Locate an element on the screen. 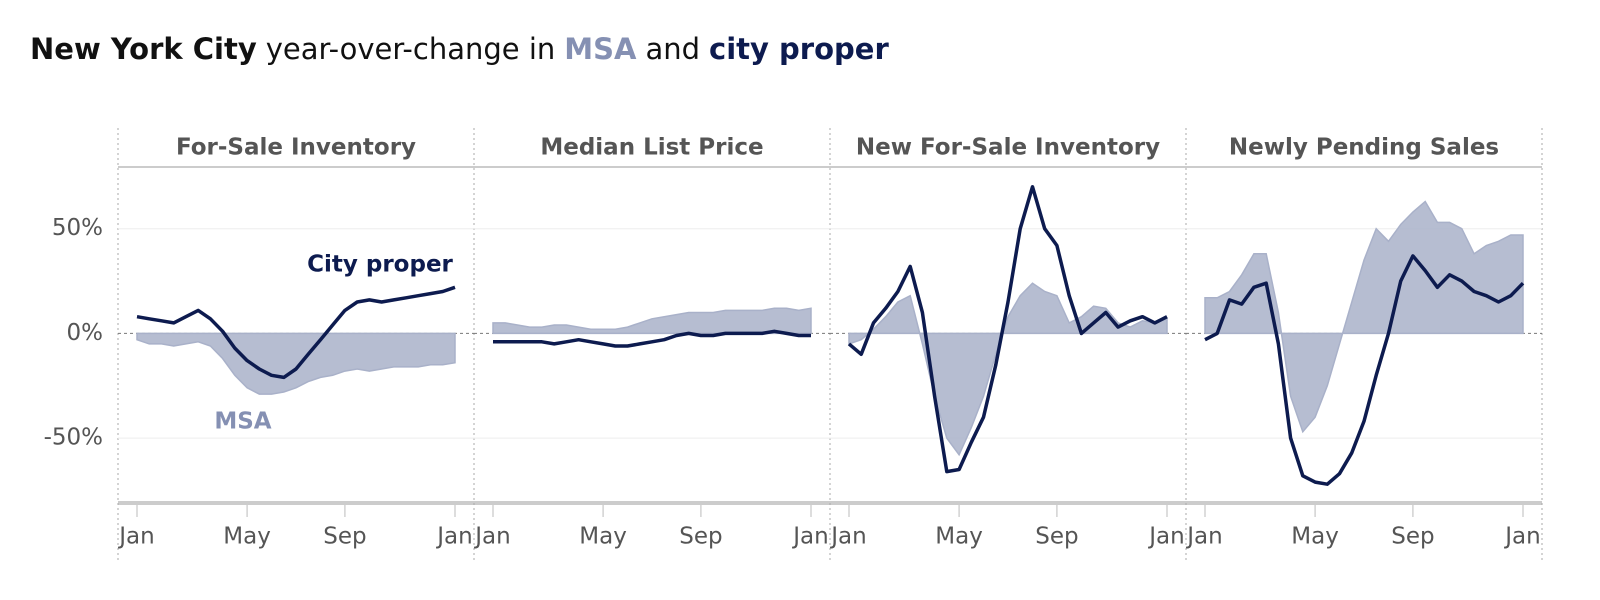  y-tick-label: -50% is located at coordinates (73, 438).